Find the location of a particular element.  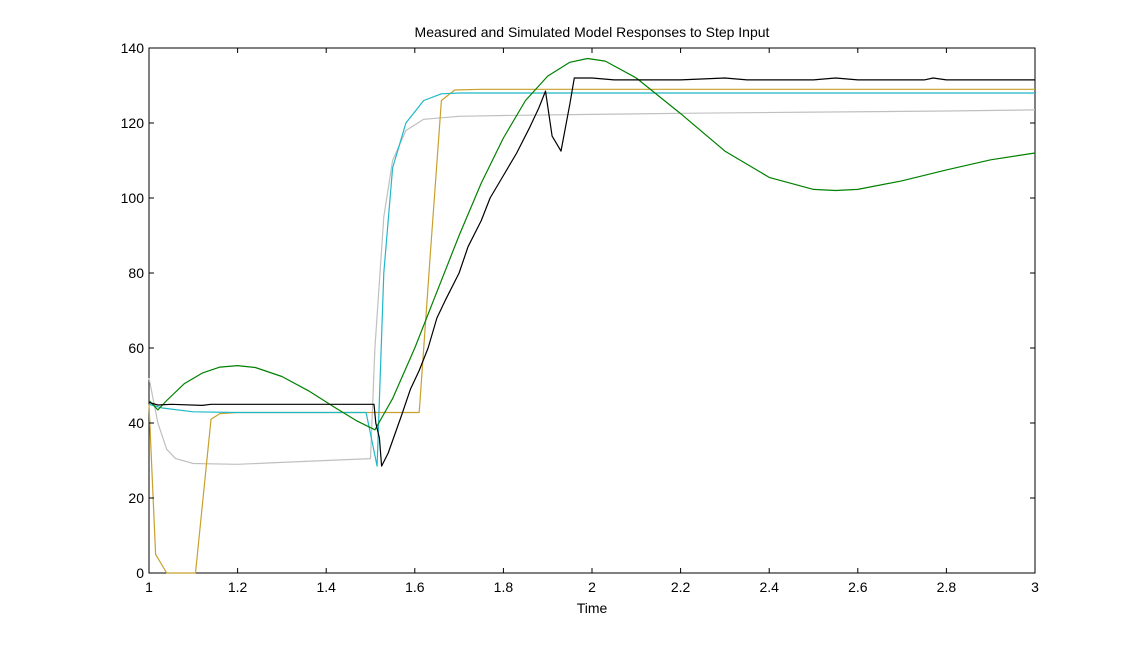

x-tick-label: 2 is located at coordinates (592, 587).